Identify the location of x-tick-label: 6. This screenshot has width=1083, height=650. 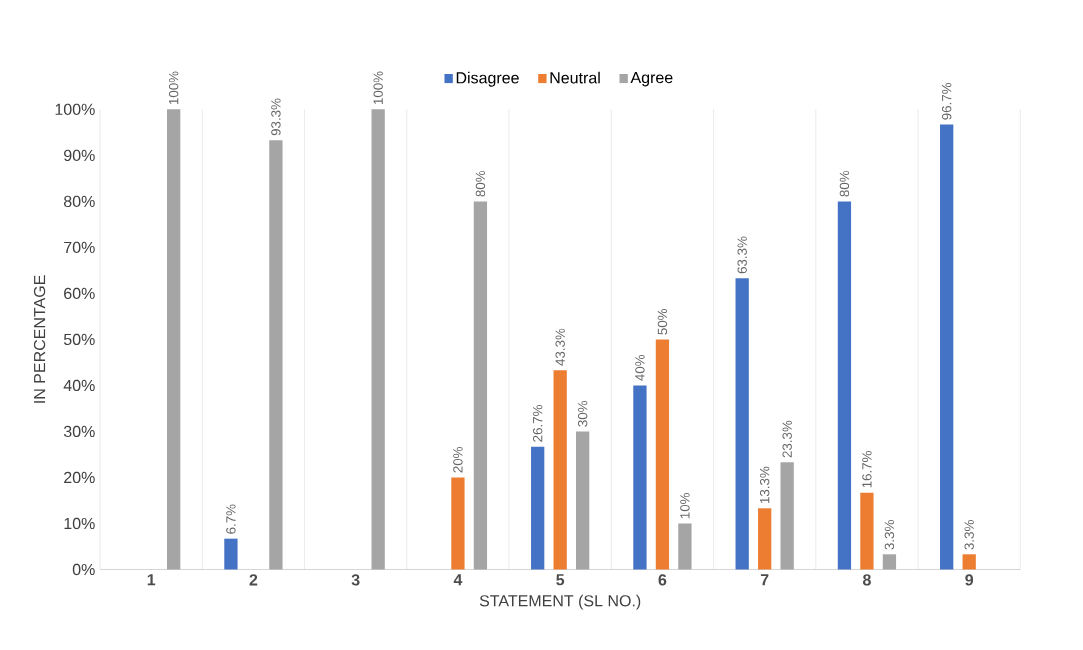
(662, 580).